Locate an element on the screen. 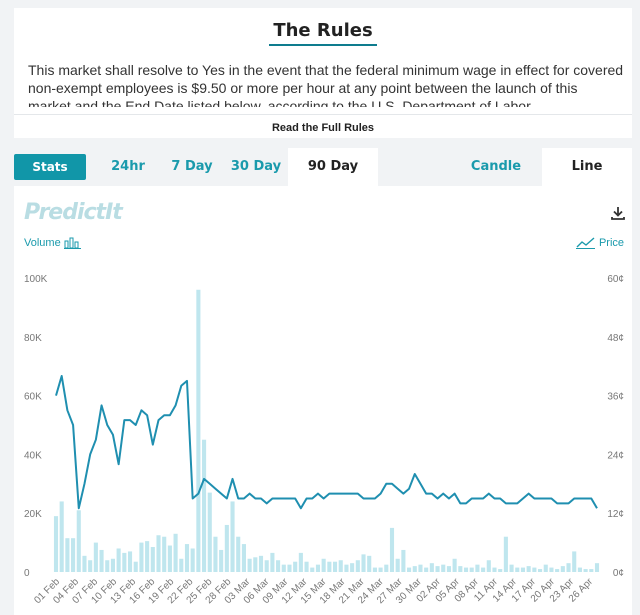 The image size is (640, 615). stats-button: Stats is located at coordinates (50, 167).